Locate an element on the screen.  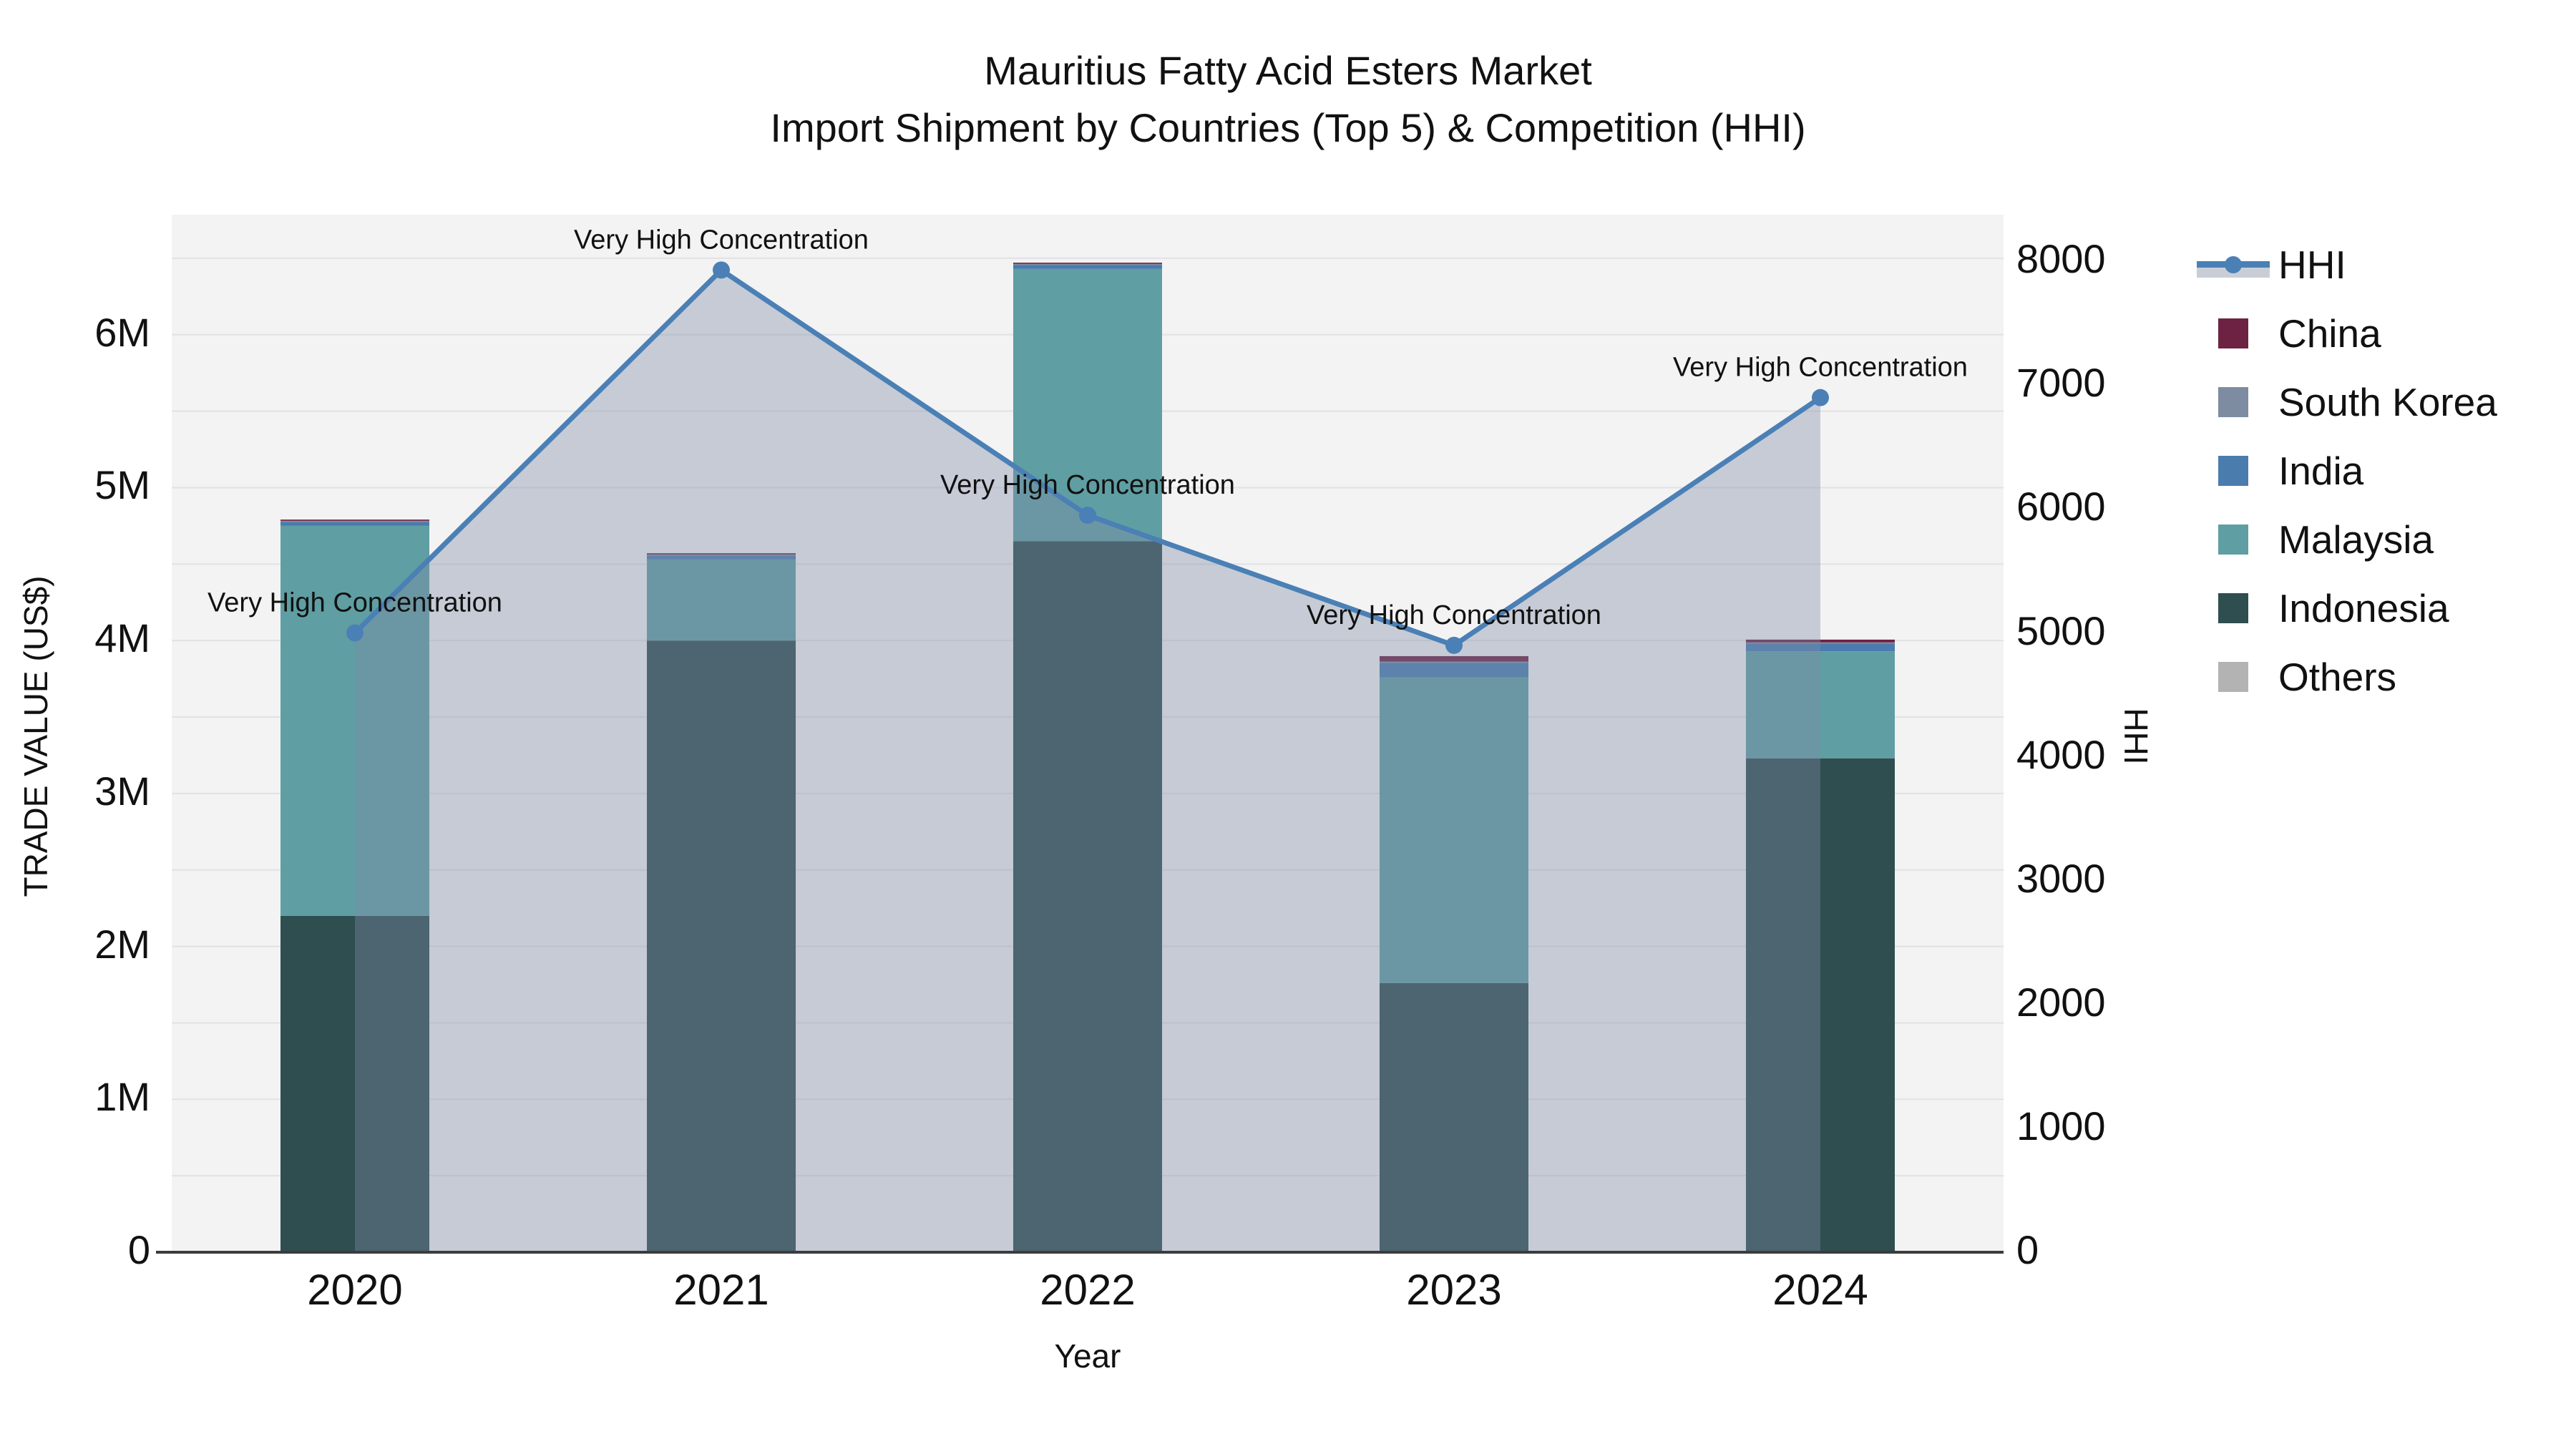
y-left-tick-2M: 2M is located at coordinates (122, 944).